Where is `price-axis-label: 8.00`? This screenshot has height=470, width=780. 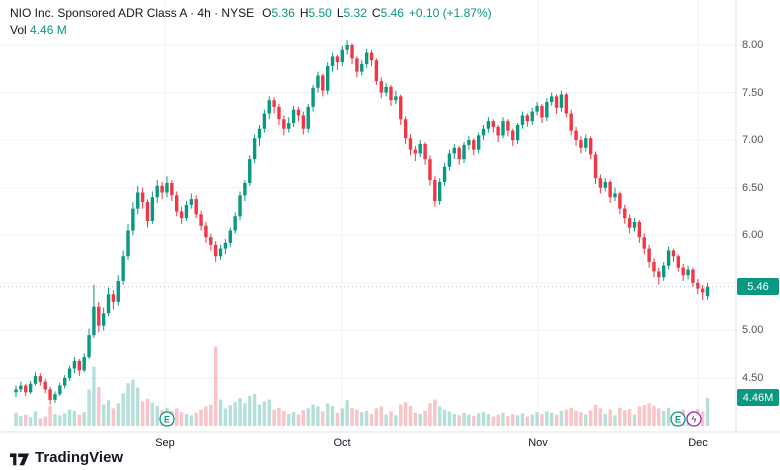
price-axis-label: 8.00 is located at coordinates (753, 45).